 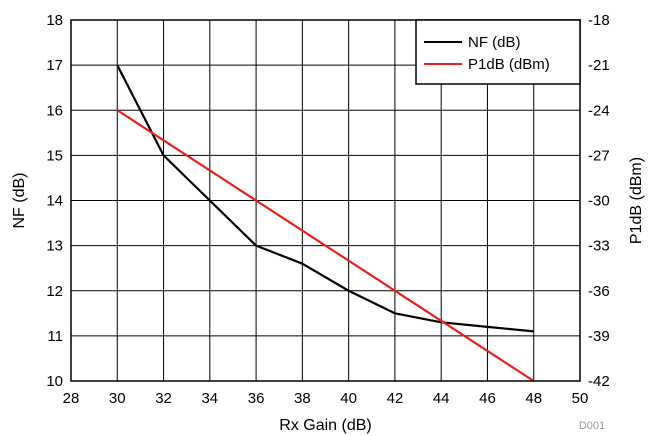 I want to click on y2-tick-label: -33, so click(x=599, y=246).